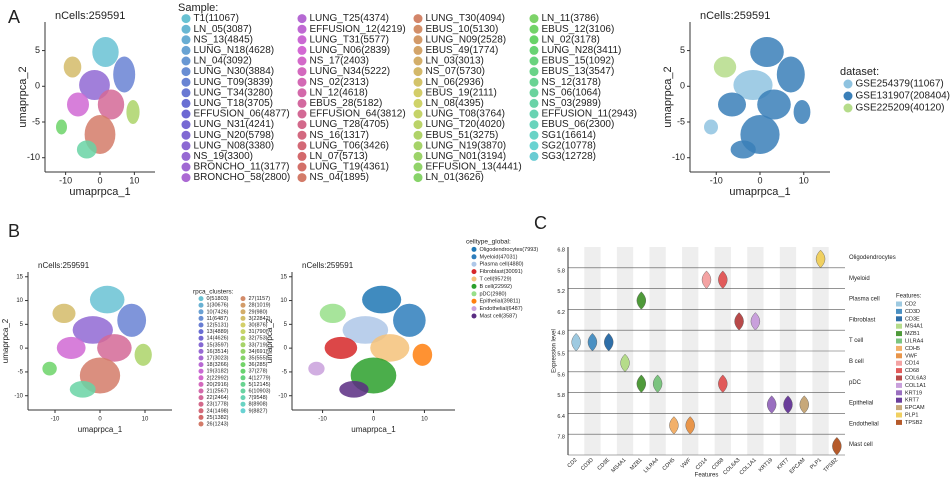  What do you see at coordinates (915, 378) in the screenshot?
I see `legend-label: COL6A3` at bounding box center [915, 378].